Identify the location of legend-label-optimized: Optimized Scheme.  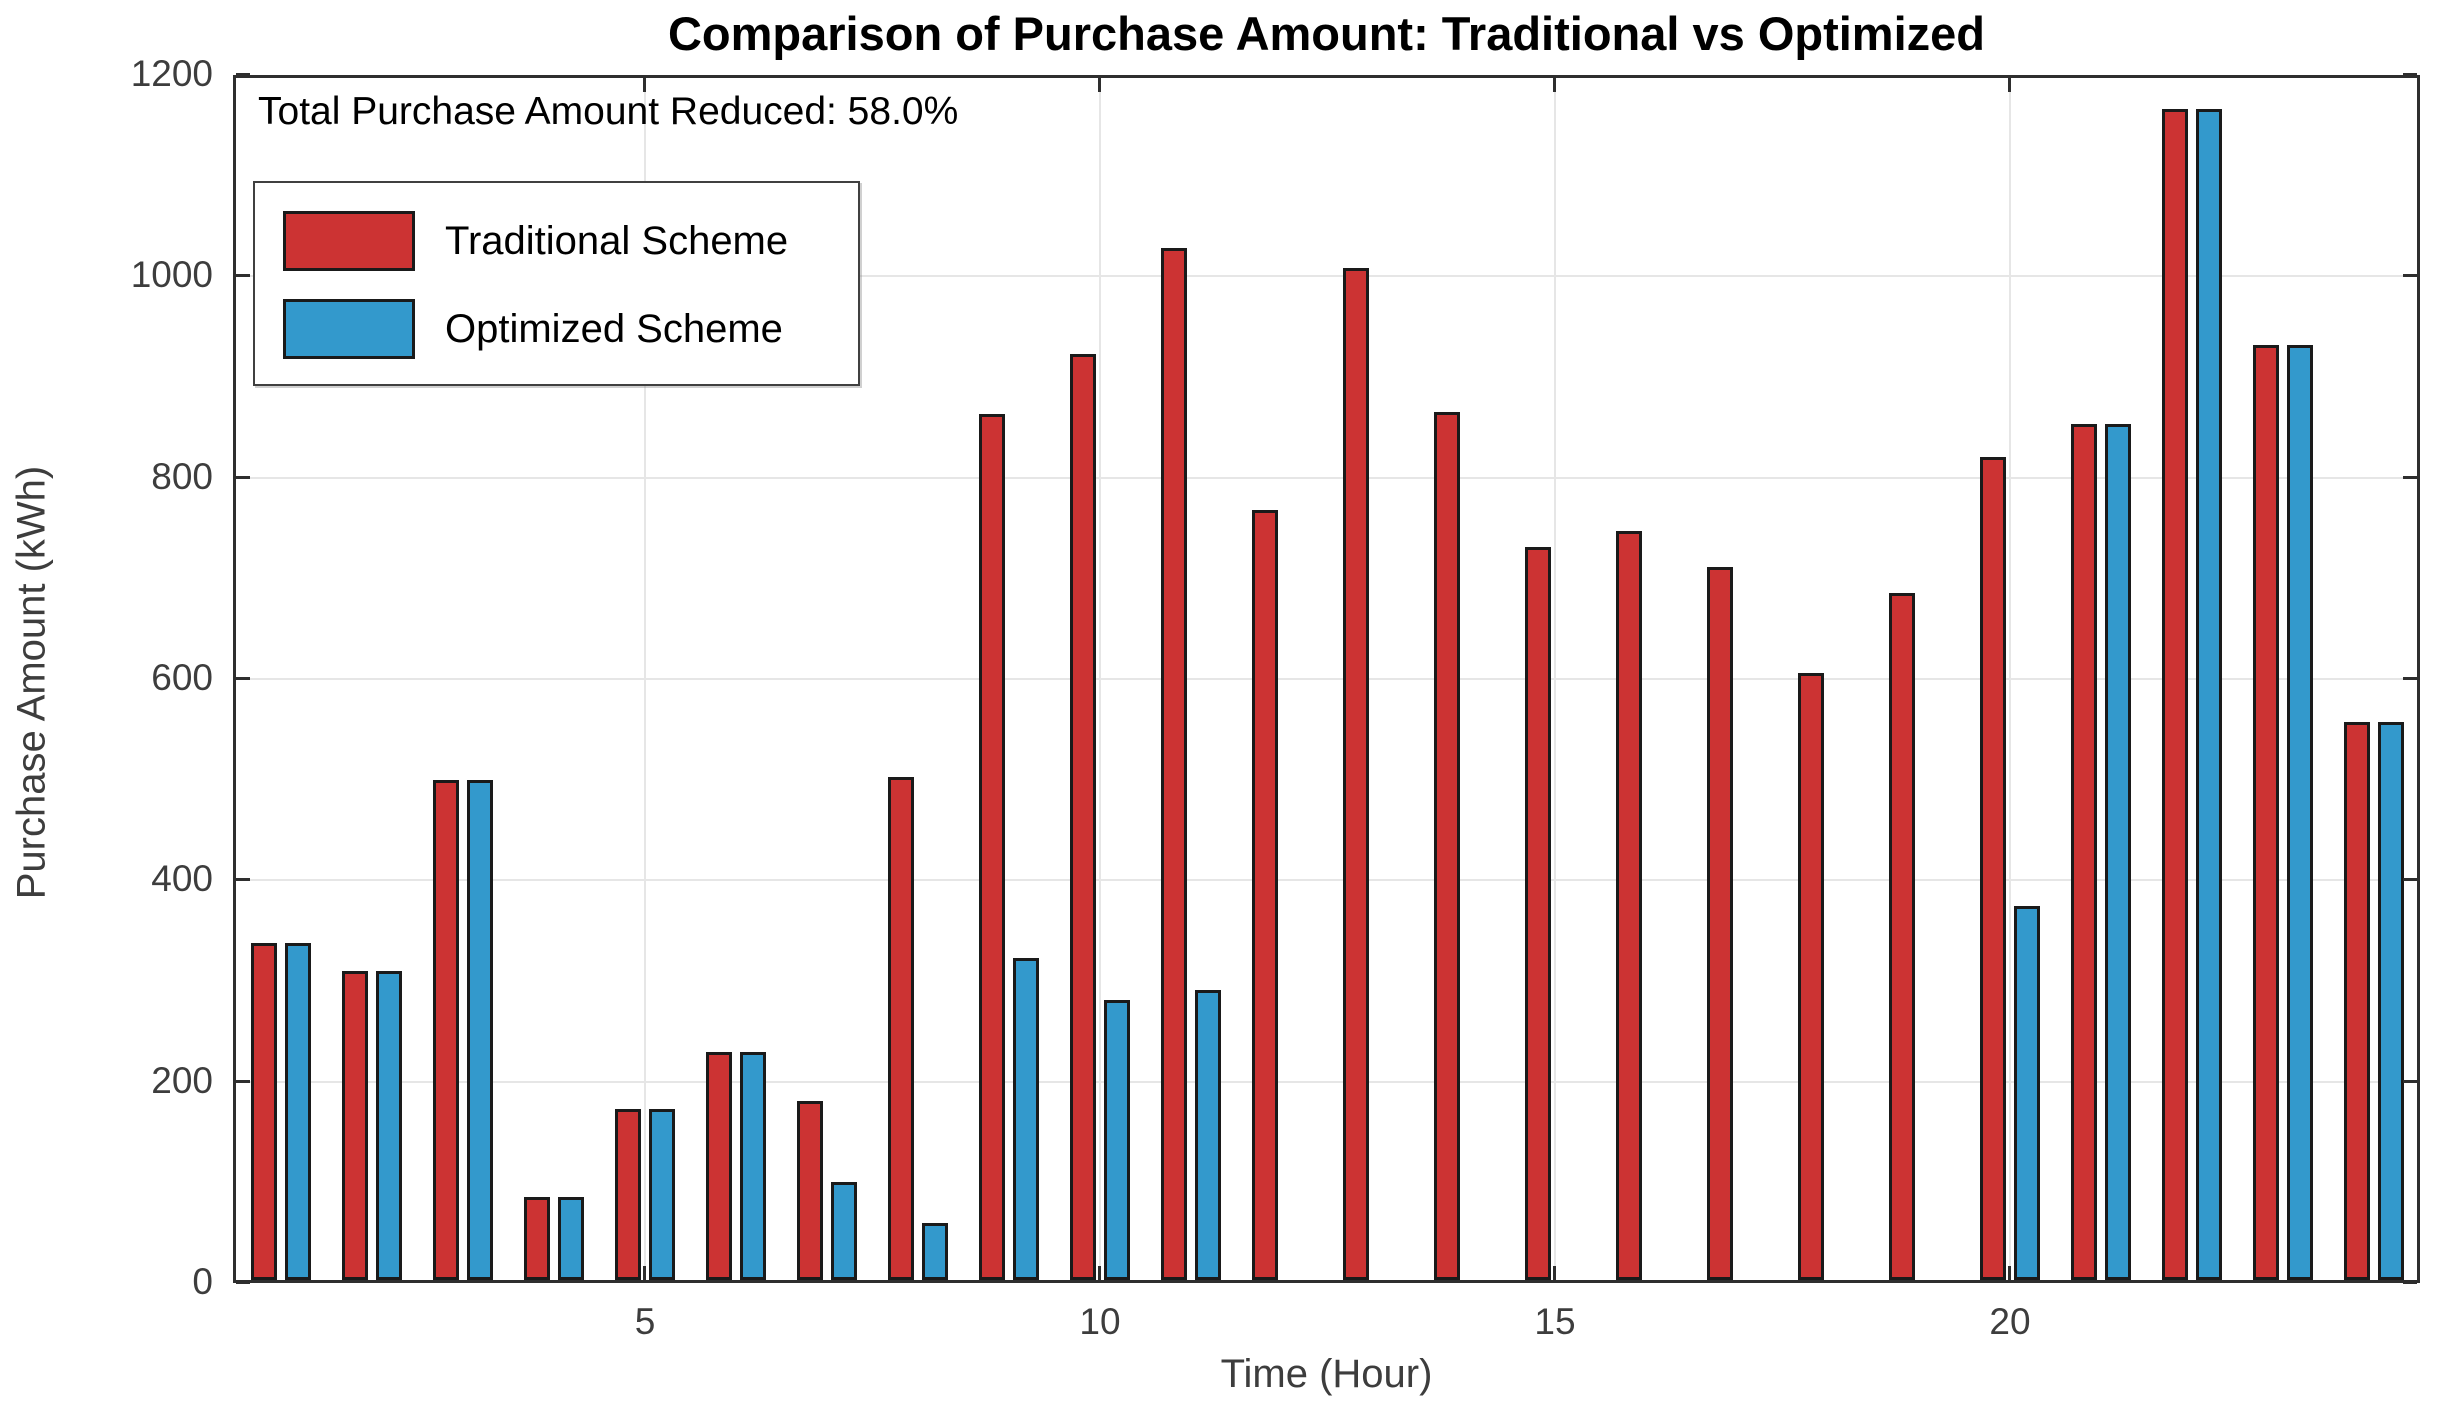
(614, 329).